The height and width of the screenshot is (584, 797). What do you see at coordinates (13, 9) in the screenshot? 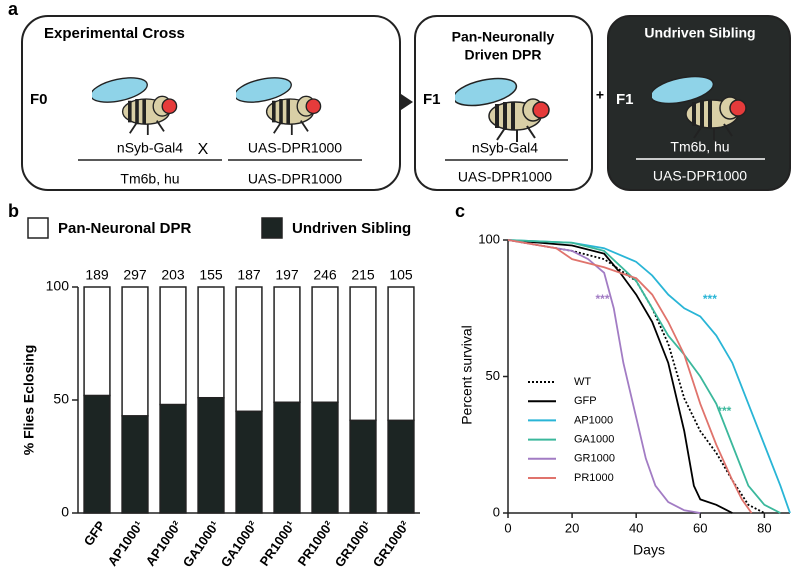
I see `panel-label: a` at bounding box center [13, 9].